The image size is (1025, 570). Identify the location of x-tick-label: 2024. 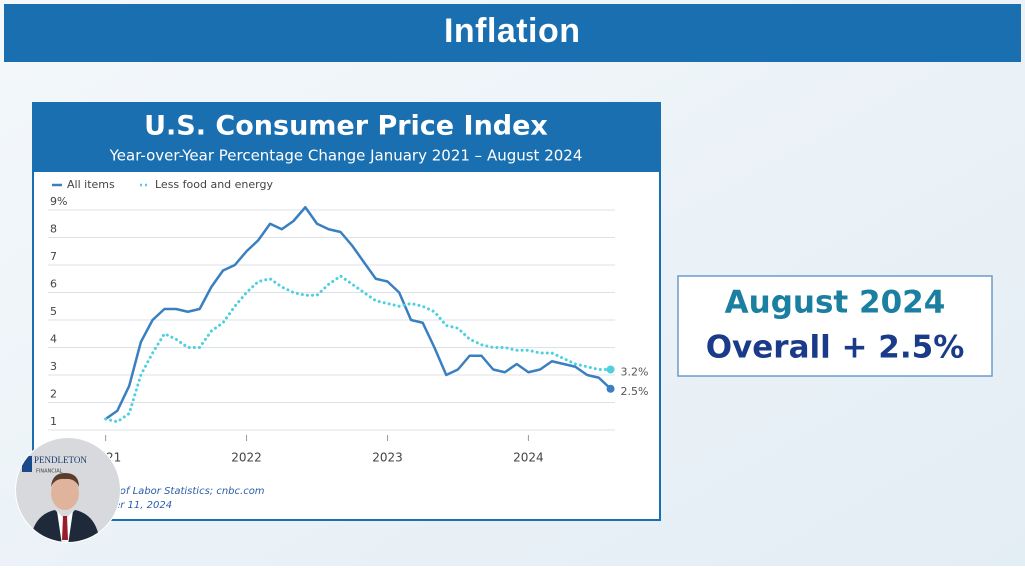
(528, 458).